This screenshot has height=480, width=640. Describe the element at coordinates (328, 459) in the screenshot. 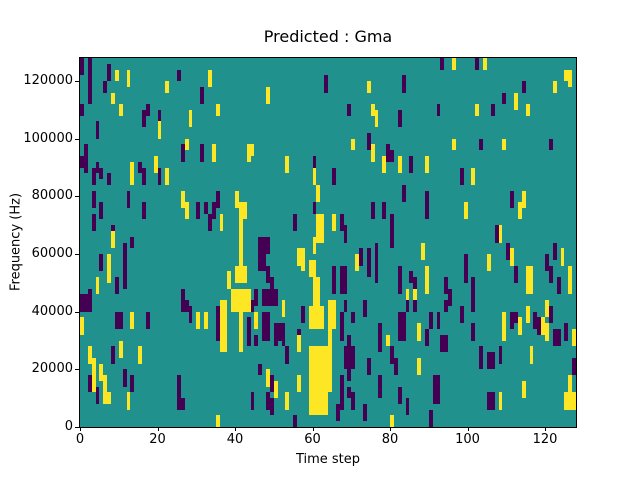

I see `x-axis-label: Time step` at that location.